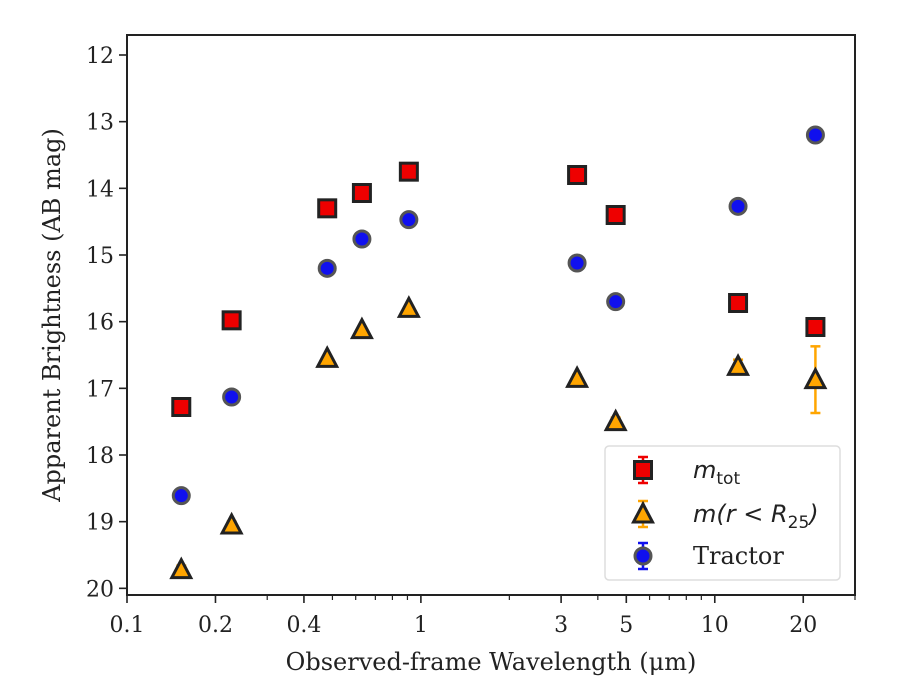 This screenshot has height=700, width=900. What do you see at coordinates (561, 625) in the screenshot?
I see `x-tick-label: 3` at bounding box center [561, 625].